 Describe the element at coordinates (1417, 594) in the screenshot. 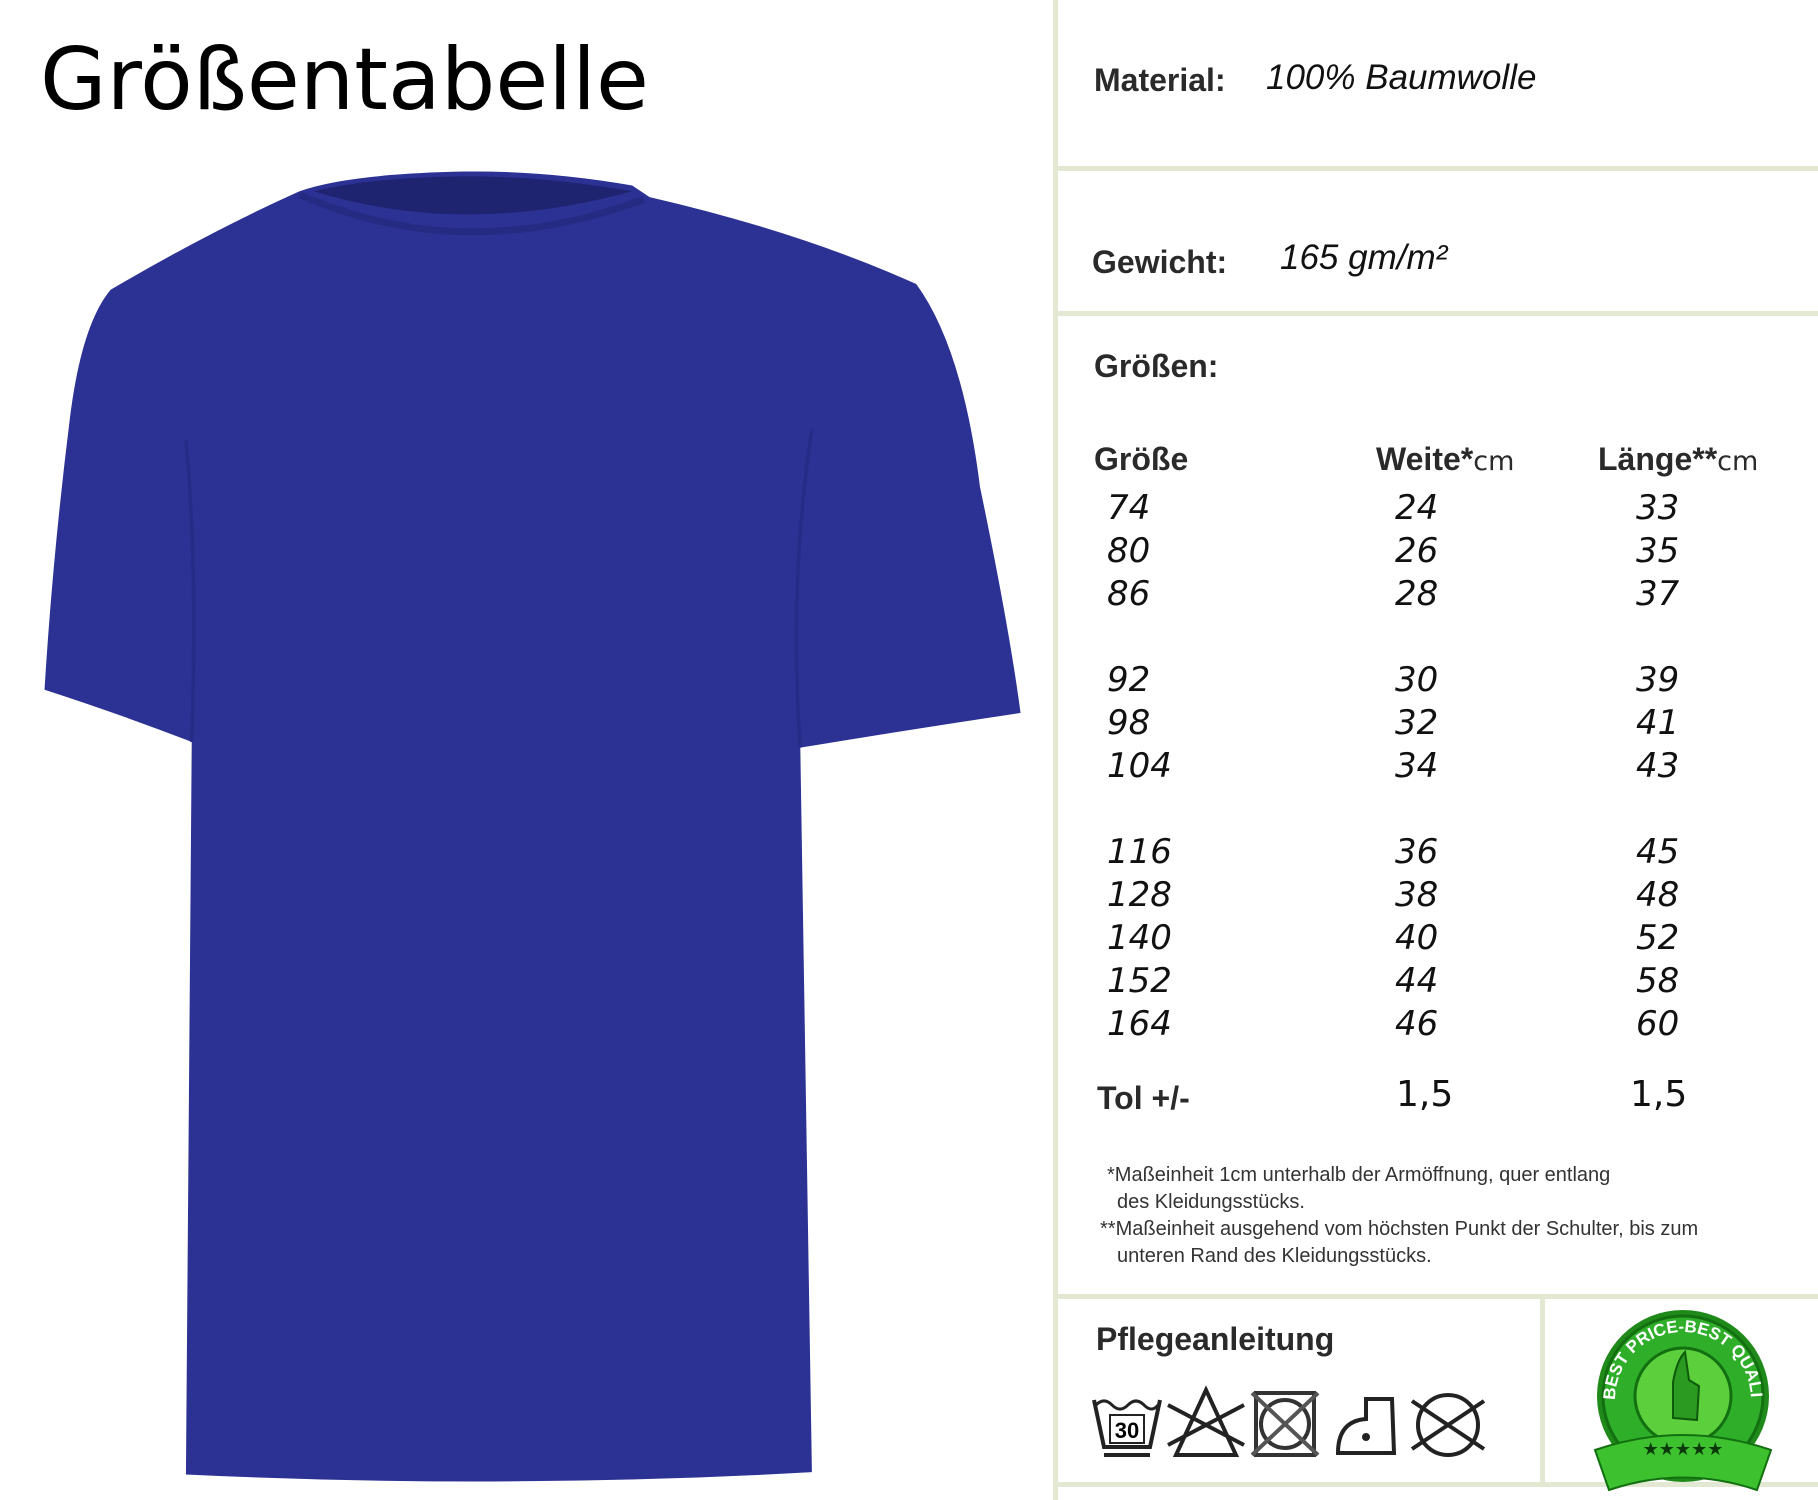

I see `cell-width: 28` at that location.